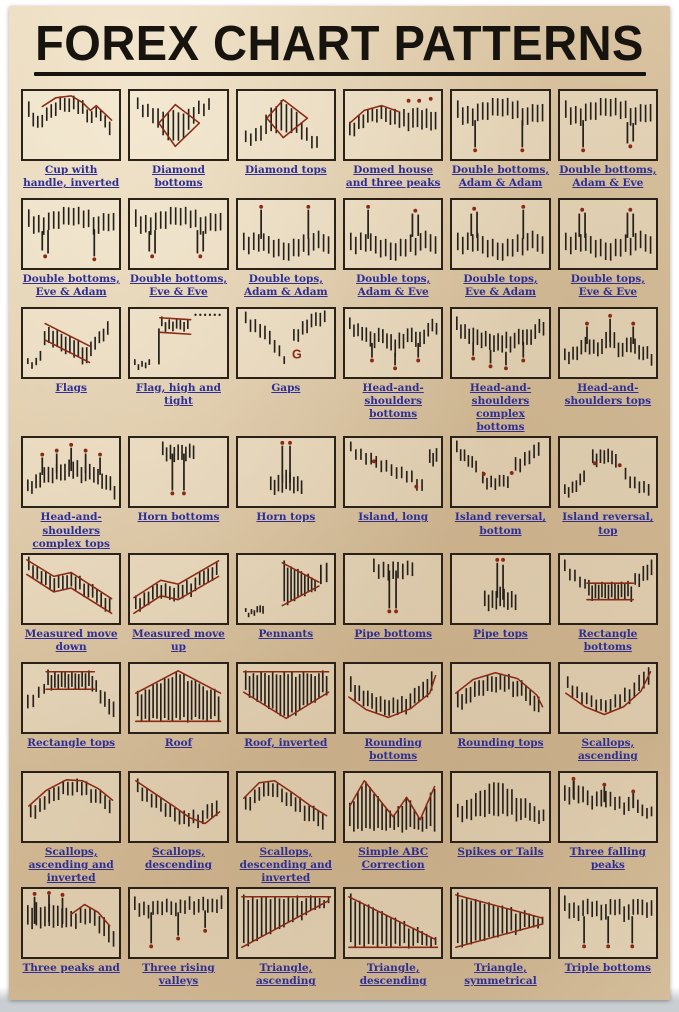  I want to click on pattern-cell: Flags, so click(71, 370).